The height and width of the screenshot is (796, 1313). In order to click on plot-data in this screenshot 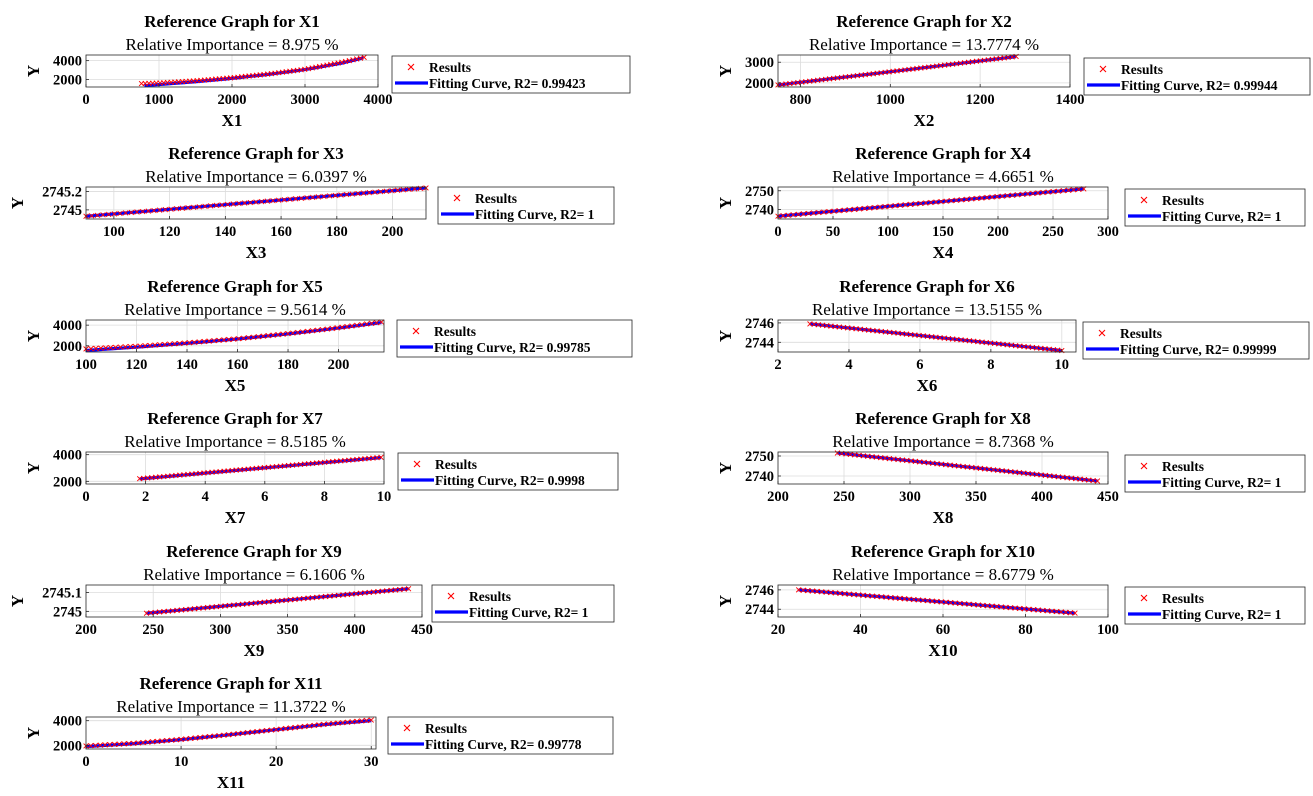, I will do `click(936, 337)`.